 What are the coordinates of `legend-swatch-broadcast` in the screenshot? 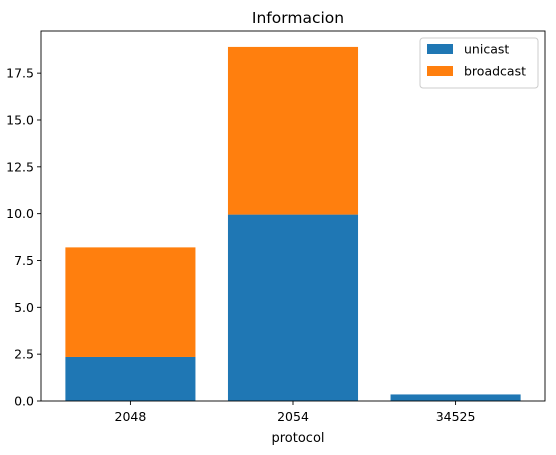 It's located at (440, 71).